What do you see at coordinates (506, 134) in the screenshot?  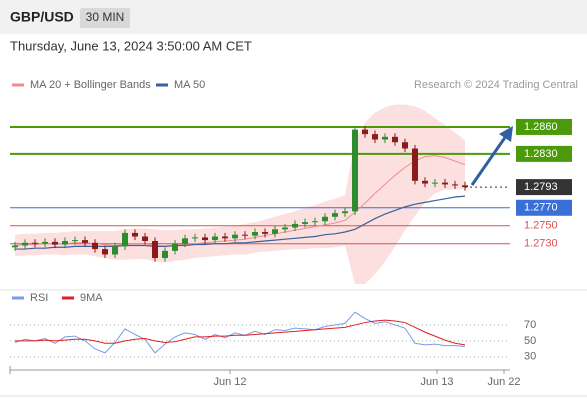 I see `arrow-head` at bounding box center [506, 134].